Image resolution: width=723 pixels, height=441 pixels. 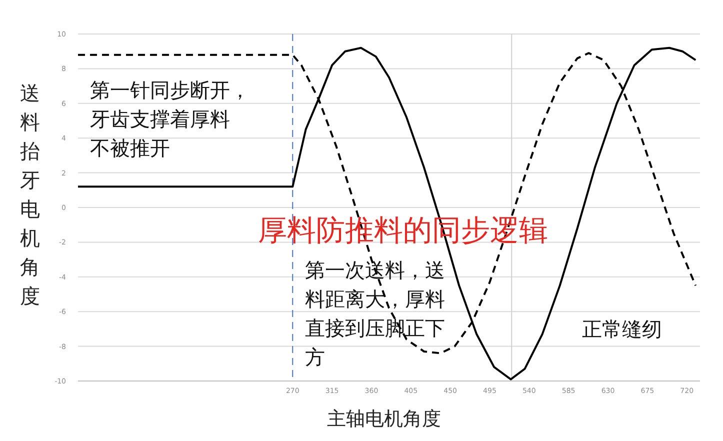 I want to click on annotation: 第一次送料，送料距离大，厚料直接到压脚正下方, so click(x=375, y=313).